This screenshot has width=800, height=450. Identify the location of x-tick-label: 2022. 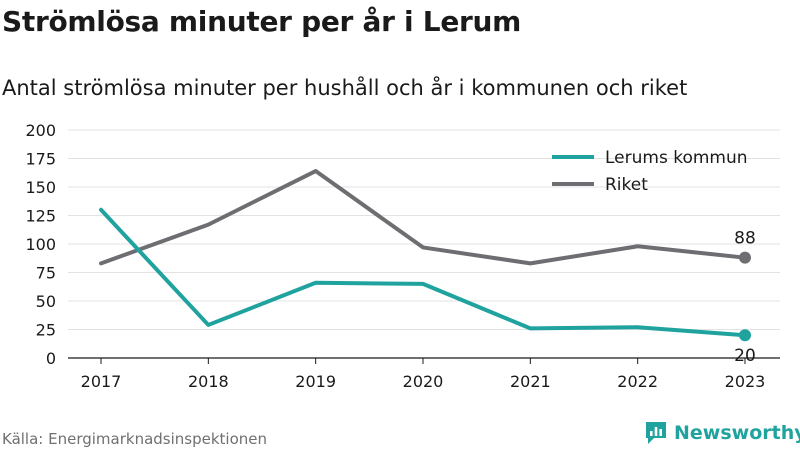
(637, 381).